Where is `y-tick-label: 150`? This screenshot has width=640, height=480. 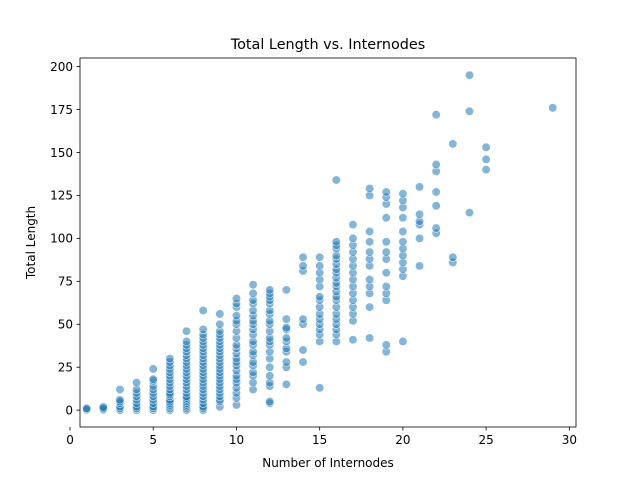 y-tick-label: 150 is located at coordinates (61, 153).